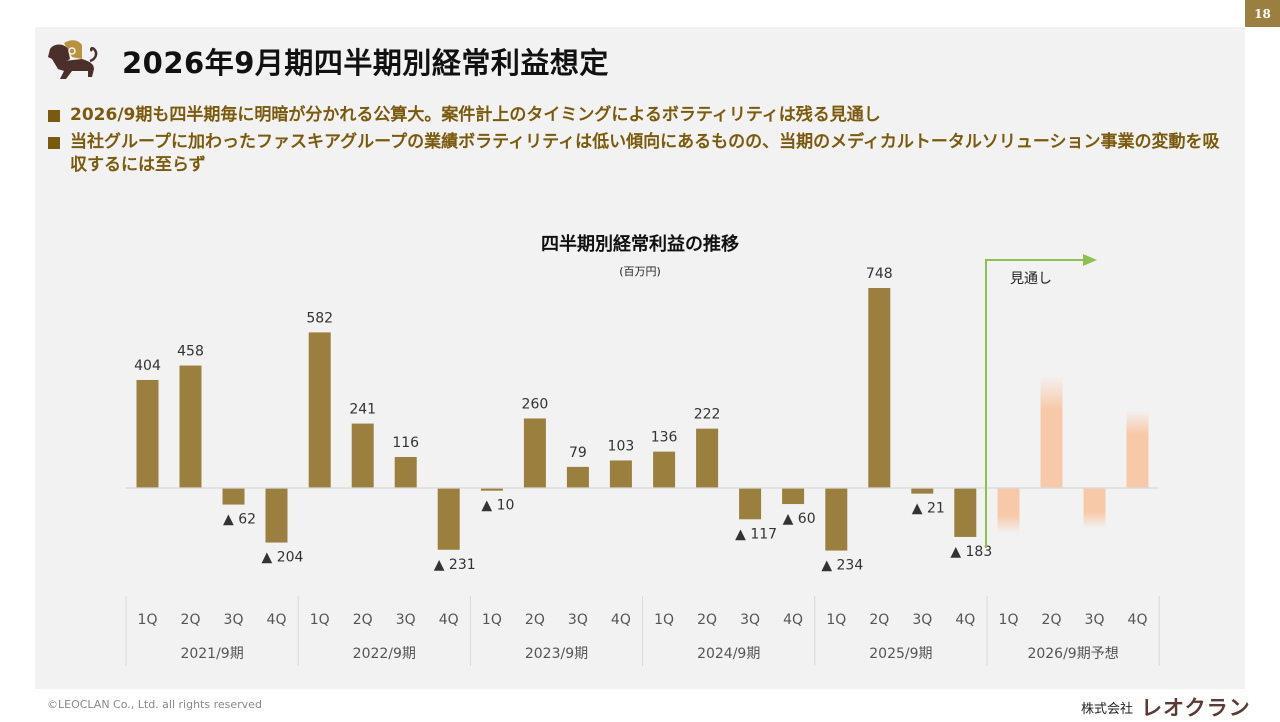 The image size is (1280, 722). Describe the element at coordinates (535, 404) in the screenshot. I see `data-label: 260` at that location.